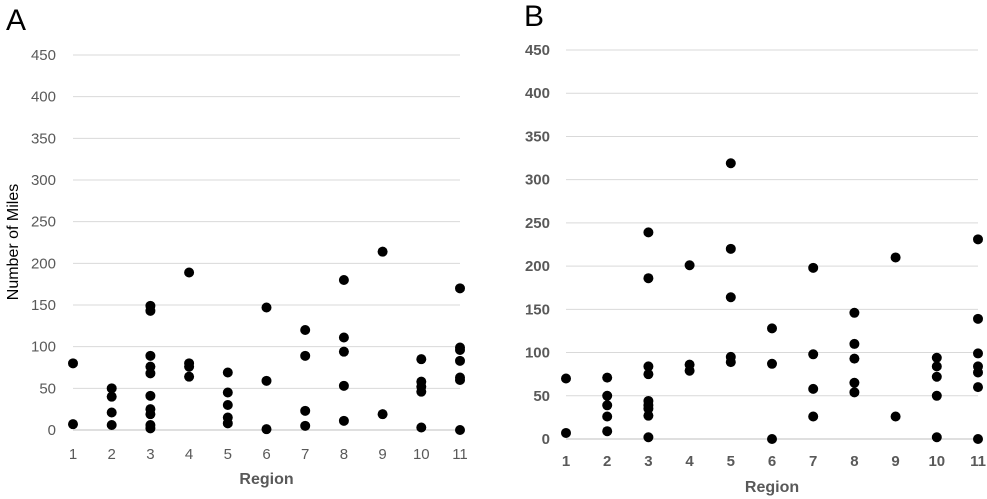  Describe the element at coordinates (537, 353) in the screenshot. I see `y-tick-label: 100` at that location.